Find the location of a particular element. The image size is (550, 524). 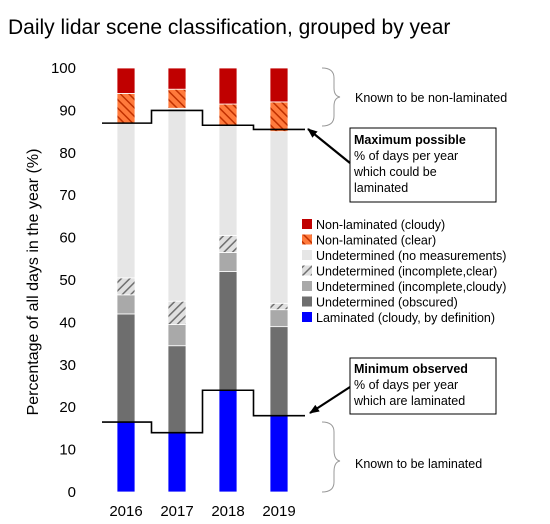

x-tick-labels: 2016 2017 2018 2019 is located at coordinates (202, 511).